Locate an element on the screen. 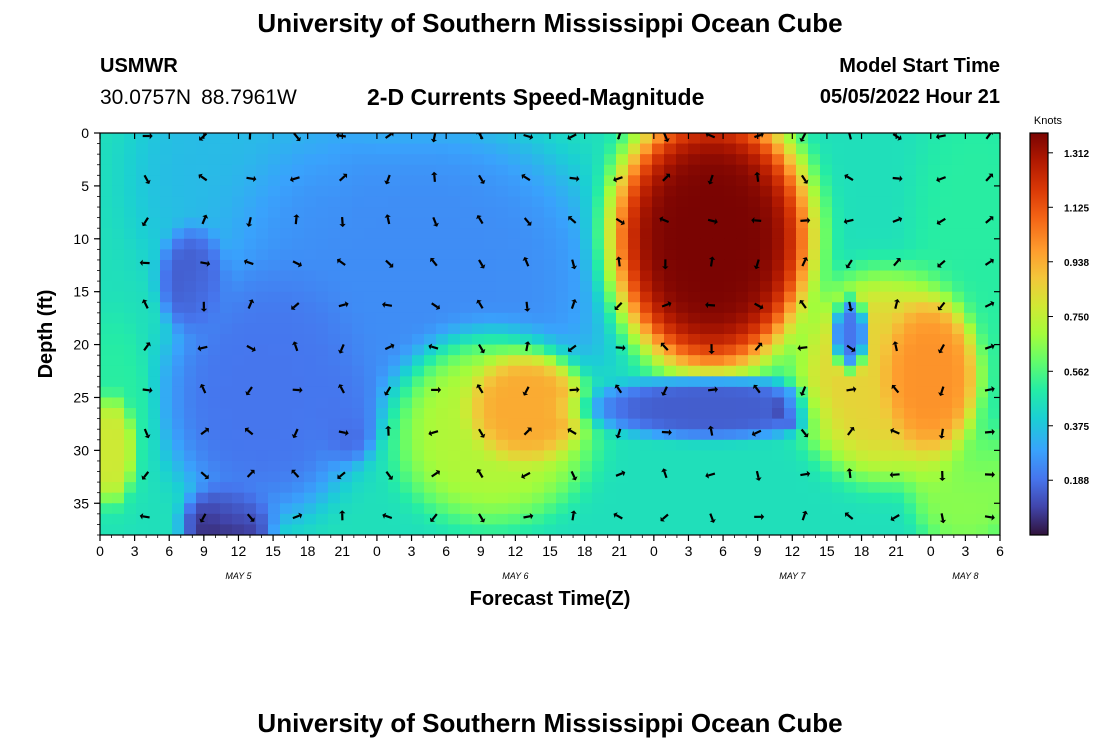 The height and width of the screenshot is (750, 1100). colorbar-tick-label: 0.562 is located at coordinates (1076, 372).